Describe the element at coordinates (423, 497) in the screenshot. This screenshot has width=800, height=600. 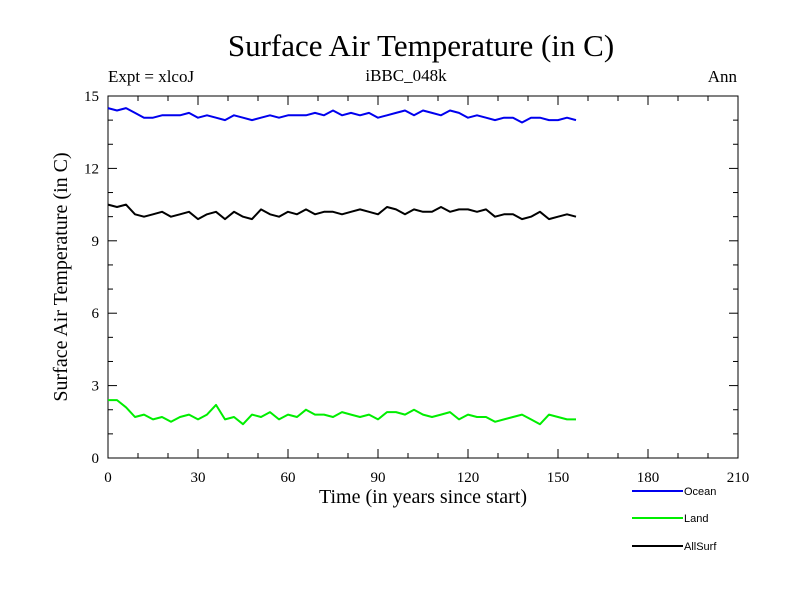
I see `x-axis-label: Time (in years since start)` at that location.